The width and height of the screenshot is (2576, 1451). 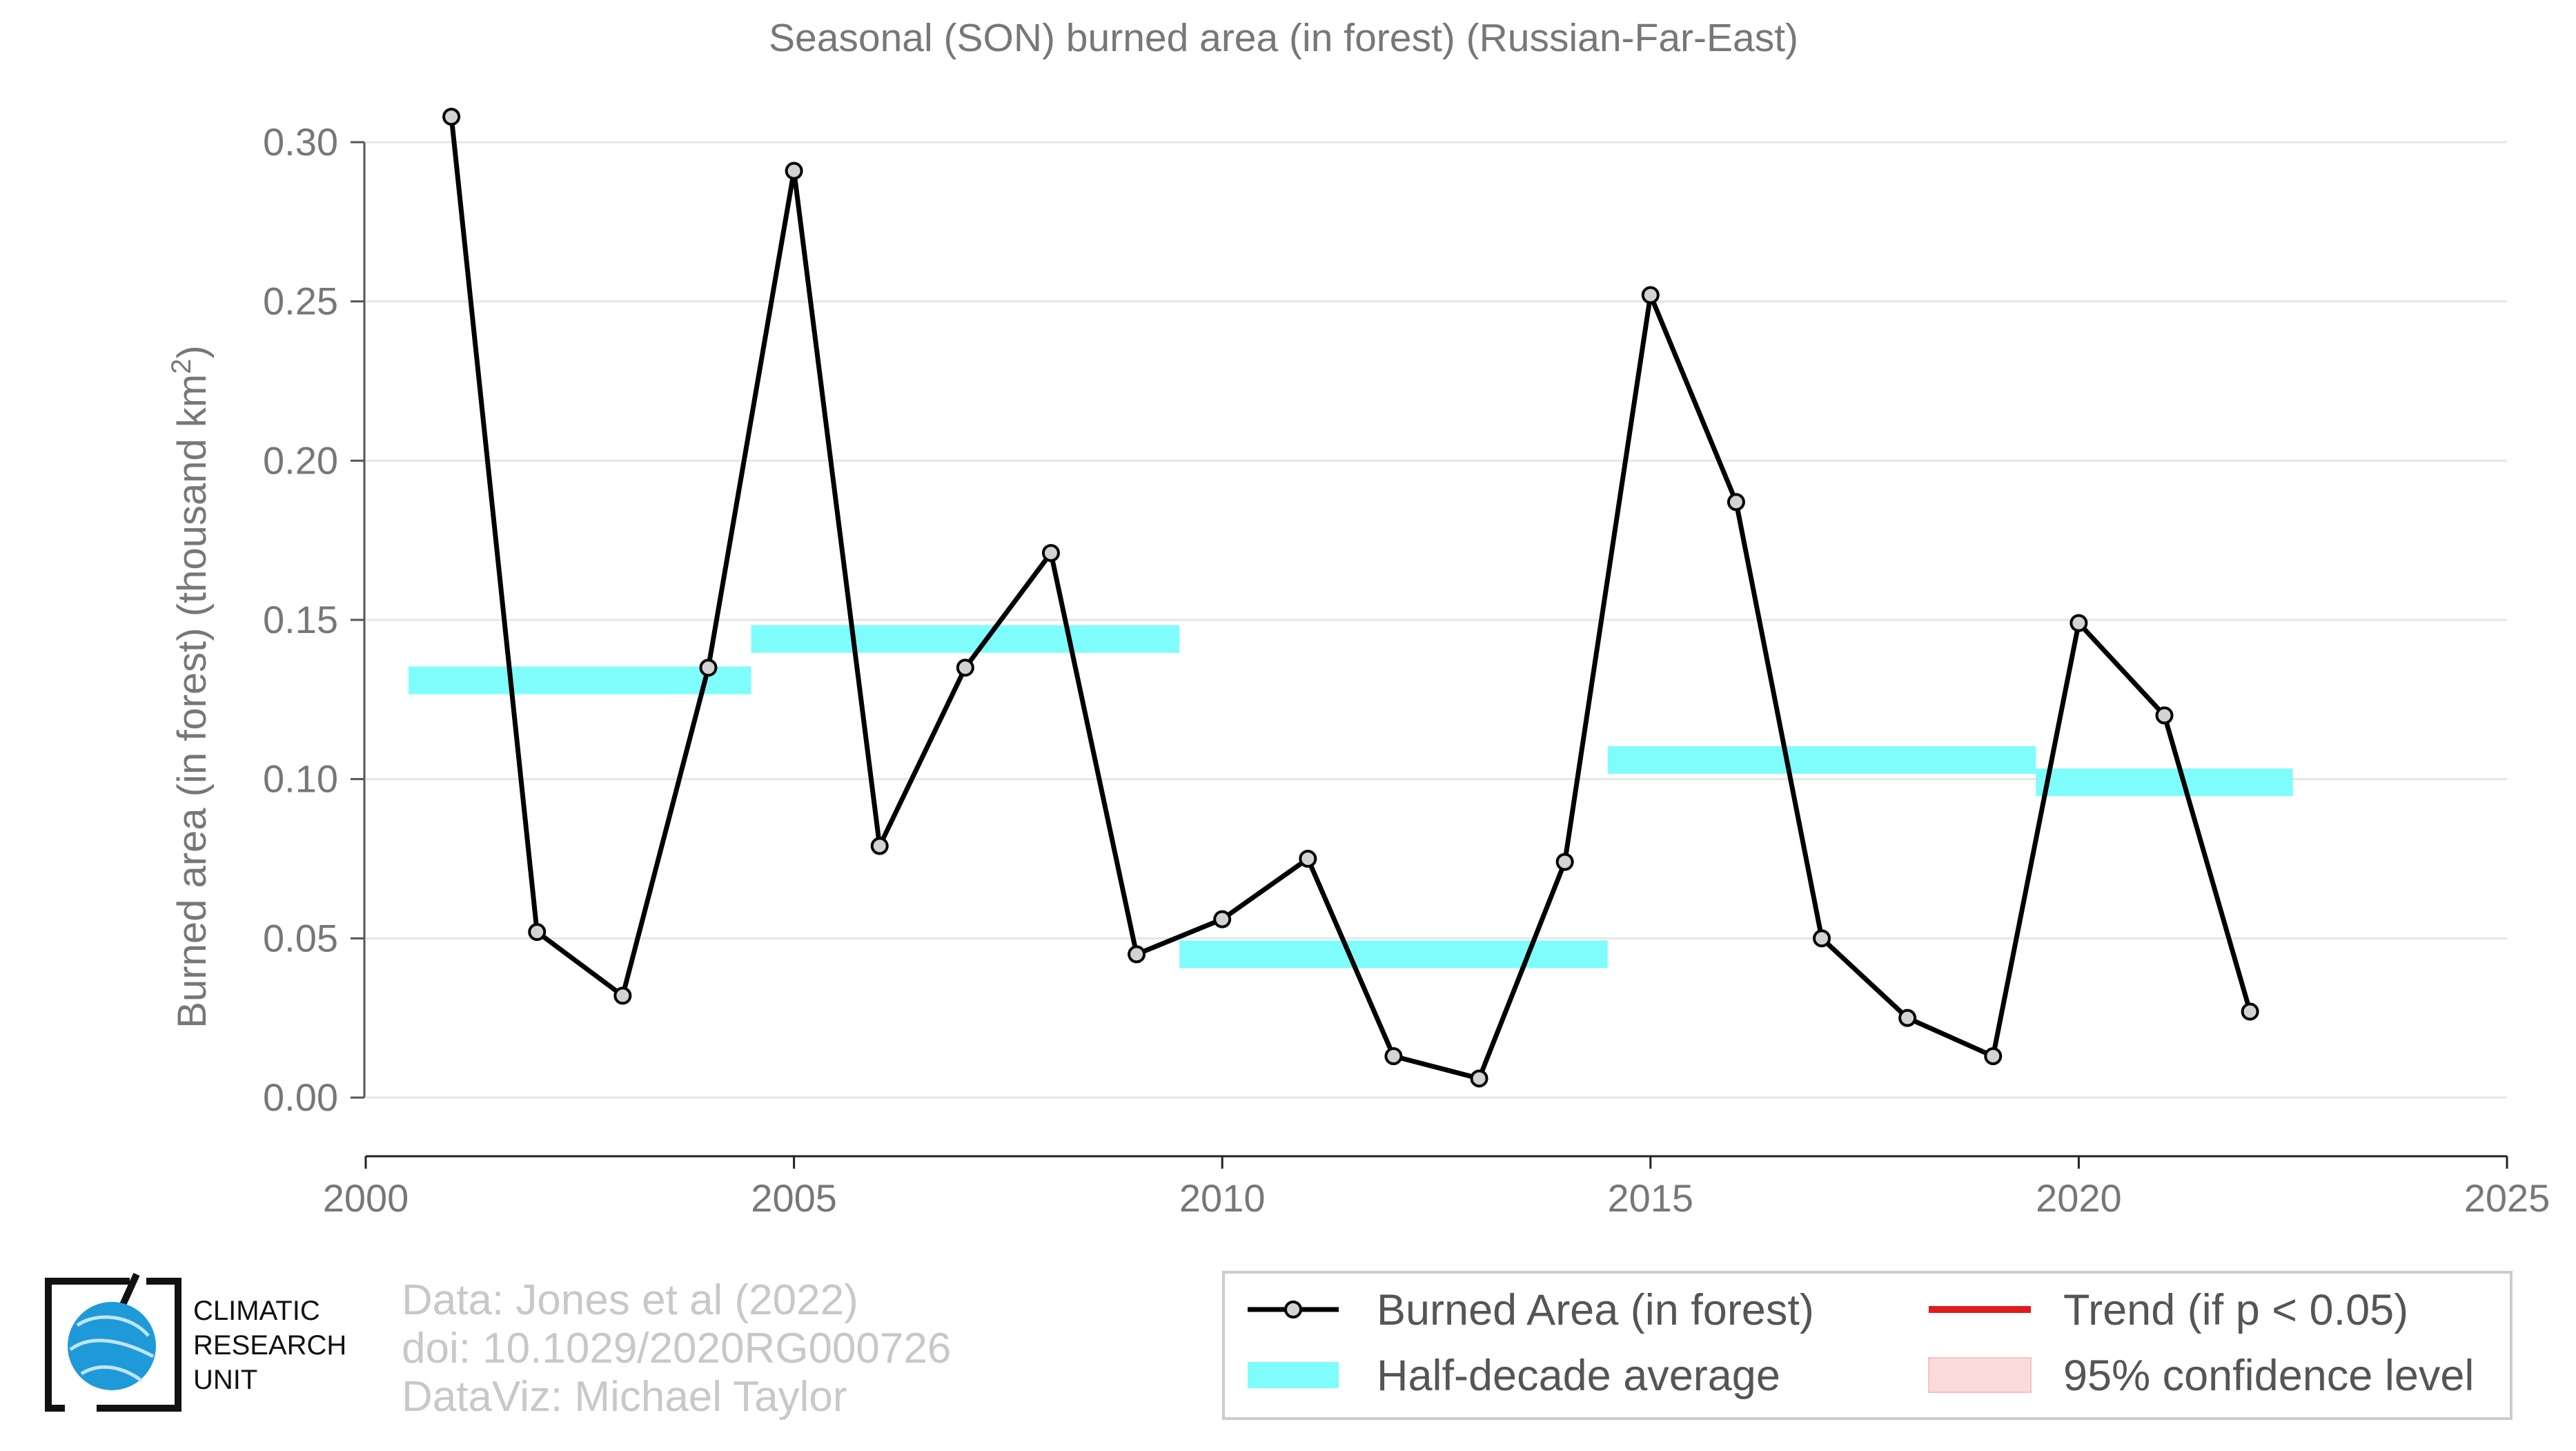 I want to click on y-tick-label: 0.00, so click(x=300, y=1097).